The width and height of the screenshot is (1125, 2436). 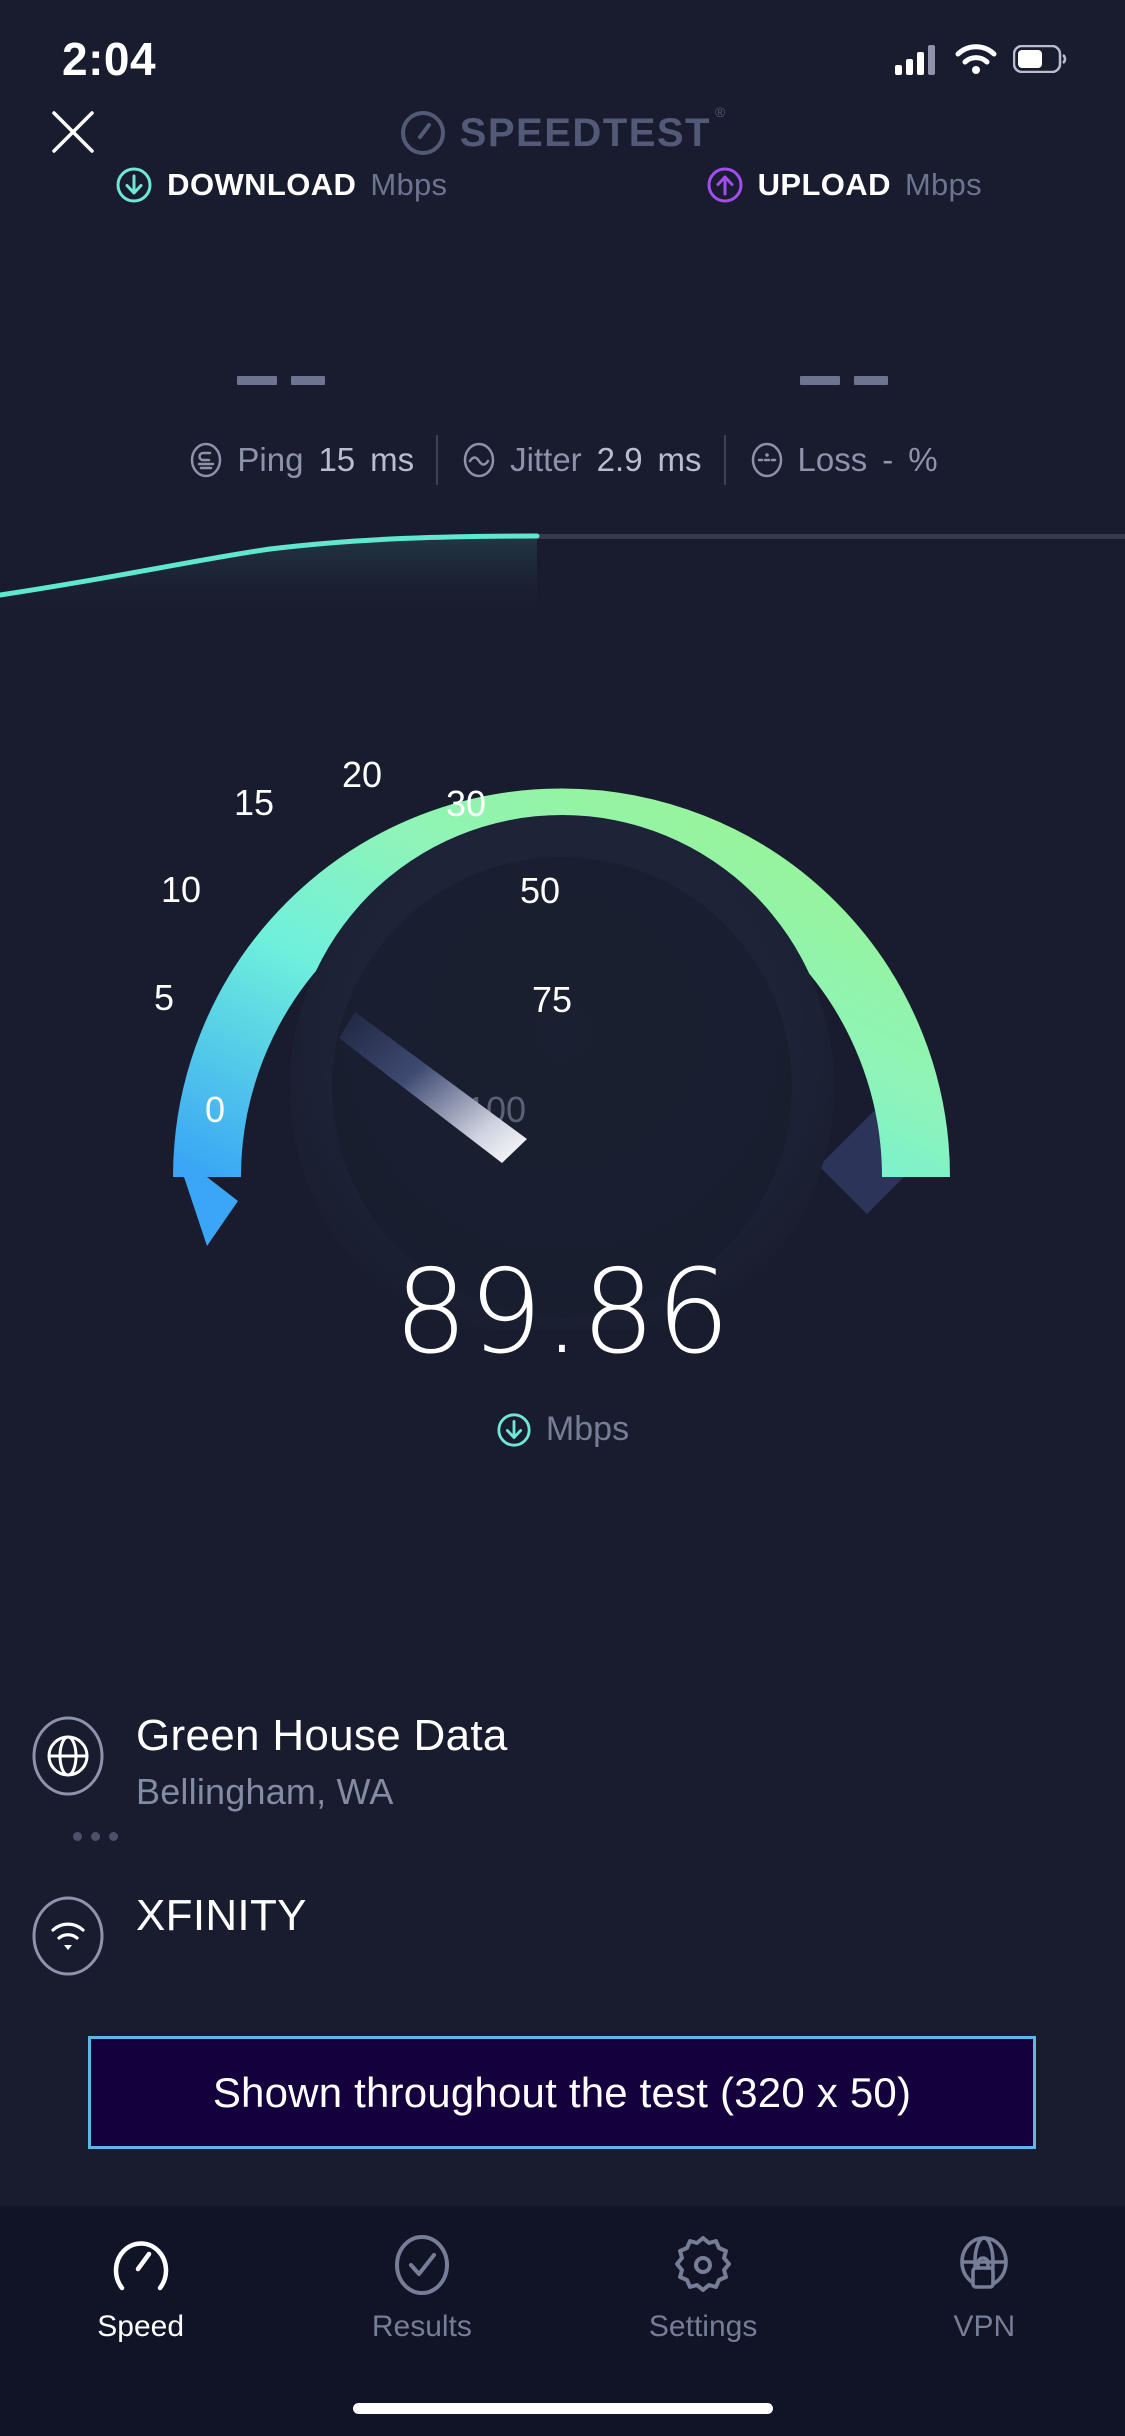 What do you see at coordinates (1040, 59) in the screenshot?
I see `battery-icon` at bounding box center [1040, 59].